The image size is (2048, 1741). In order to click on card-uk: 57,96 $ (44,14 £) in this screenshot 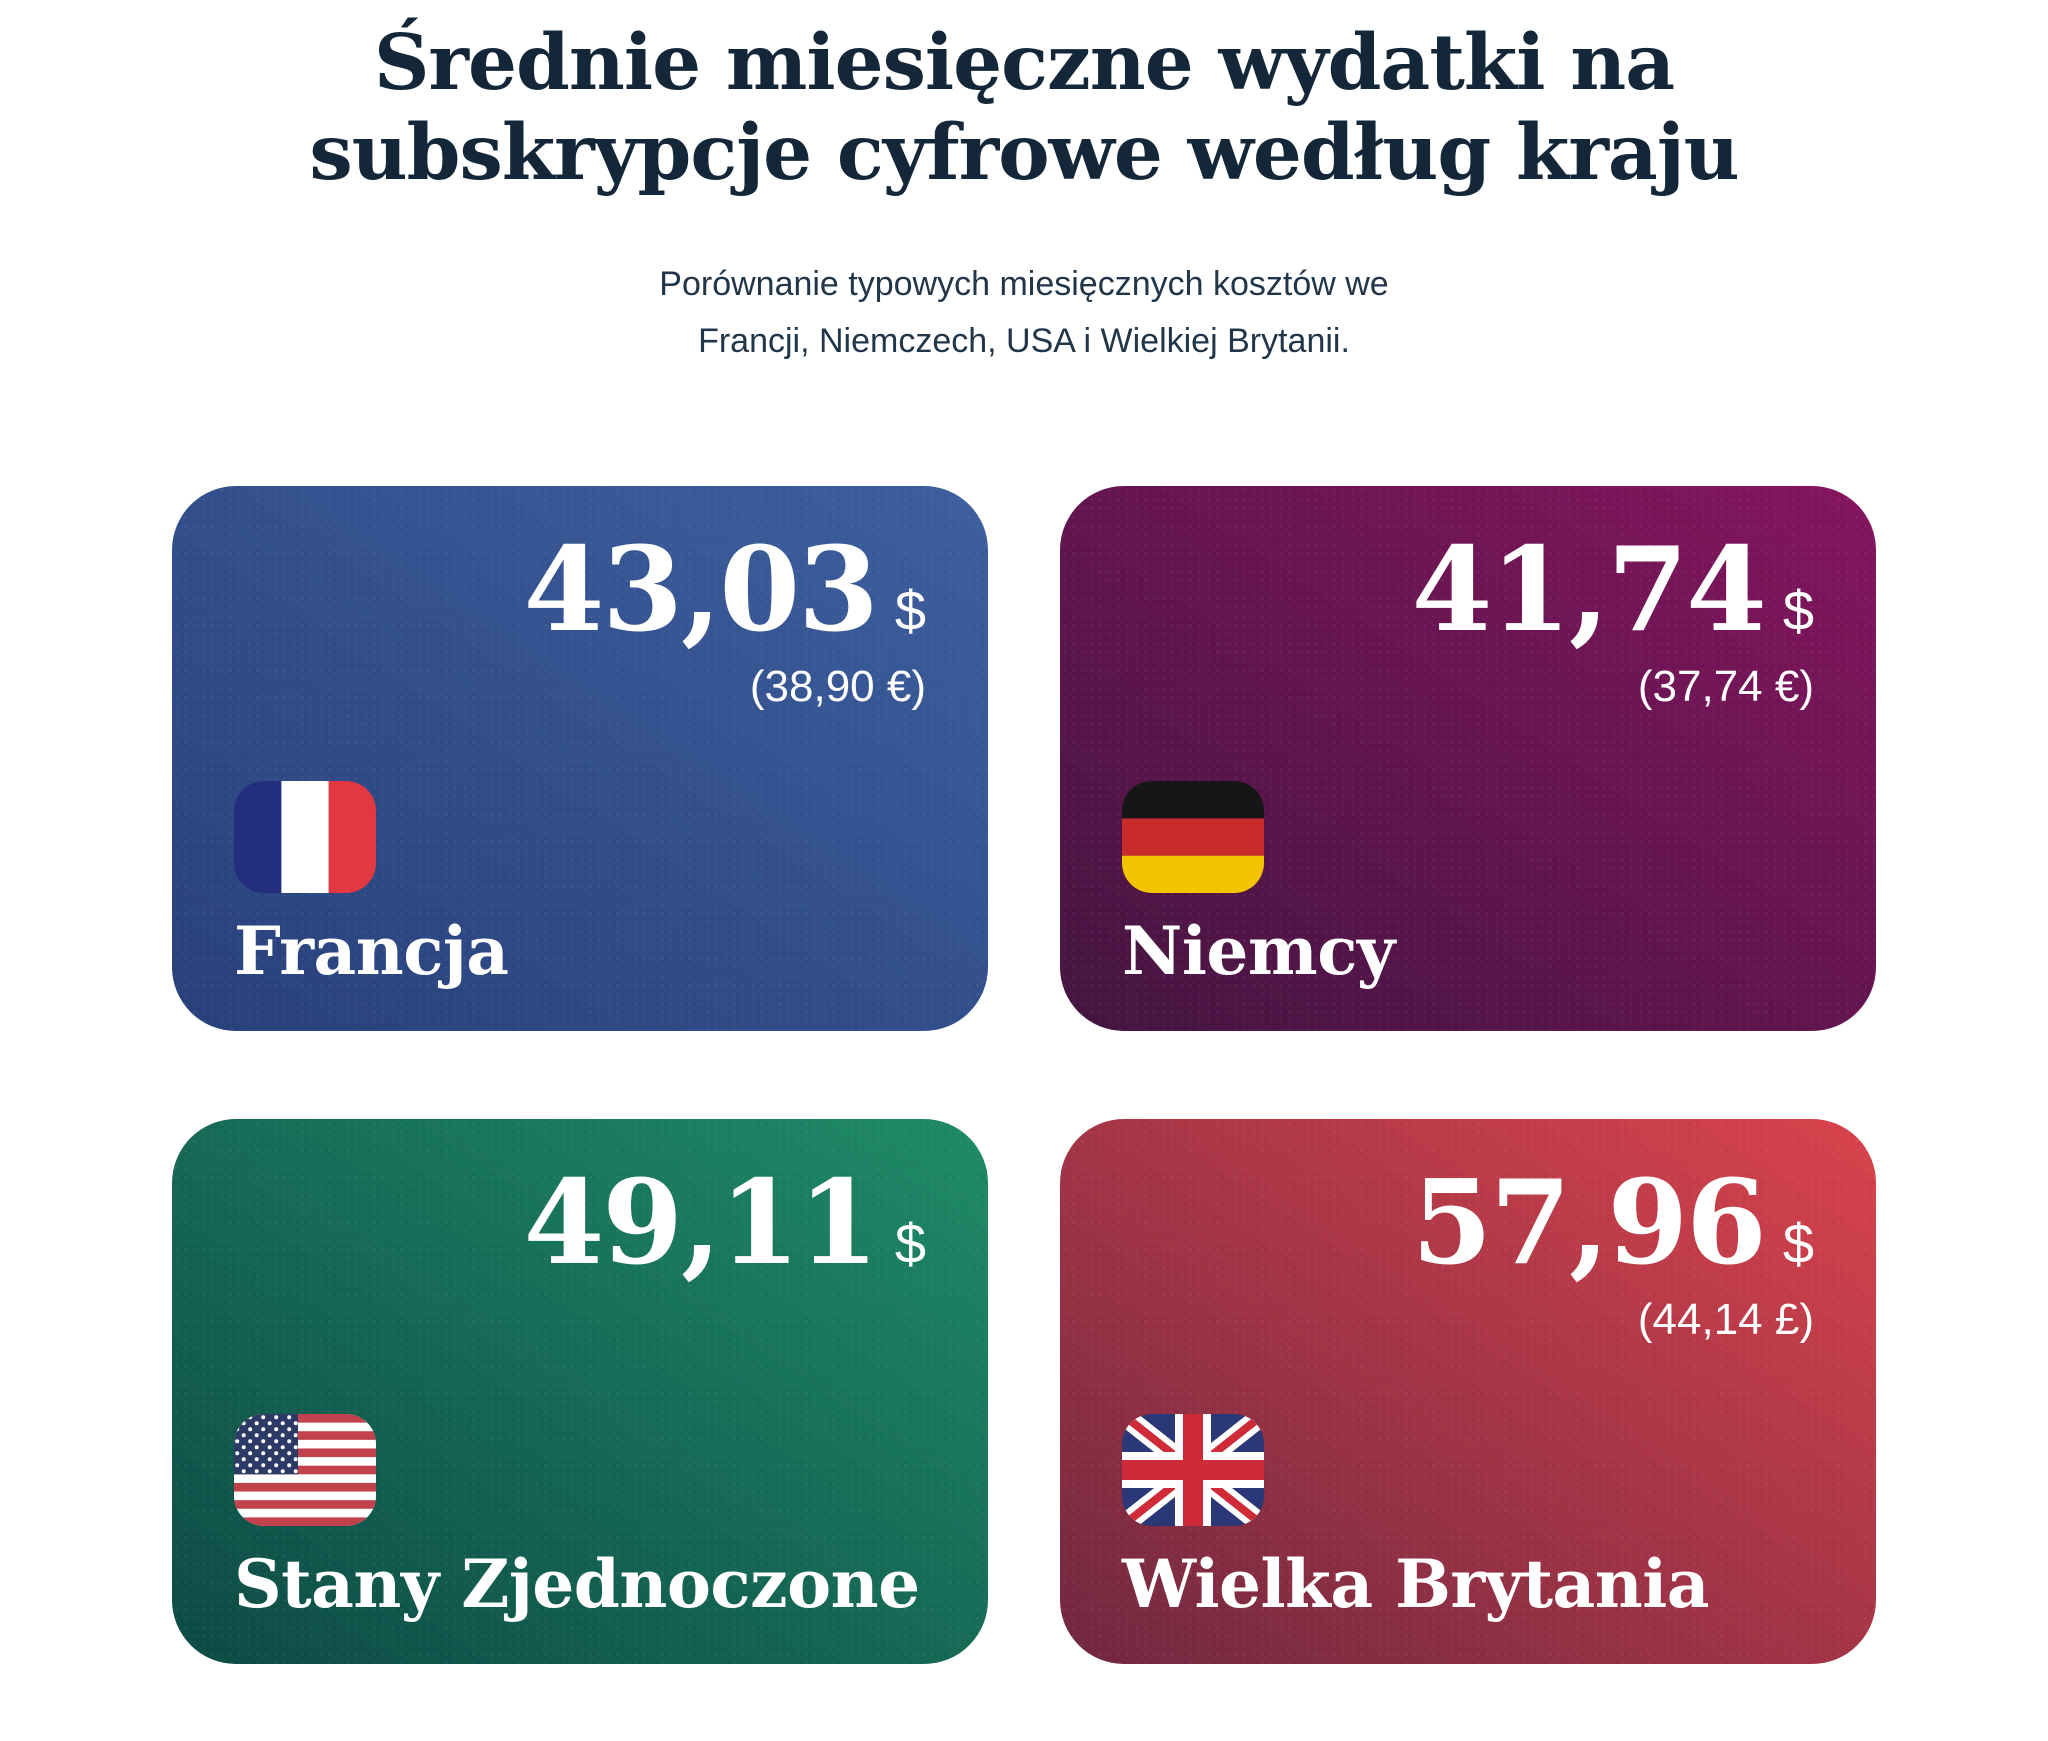, I will do `click(1468, 1392)`.